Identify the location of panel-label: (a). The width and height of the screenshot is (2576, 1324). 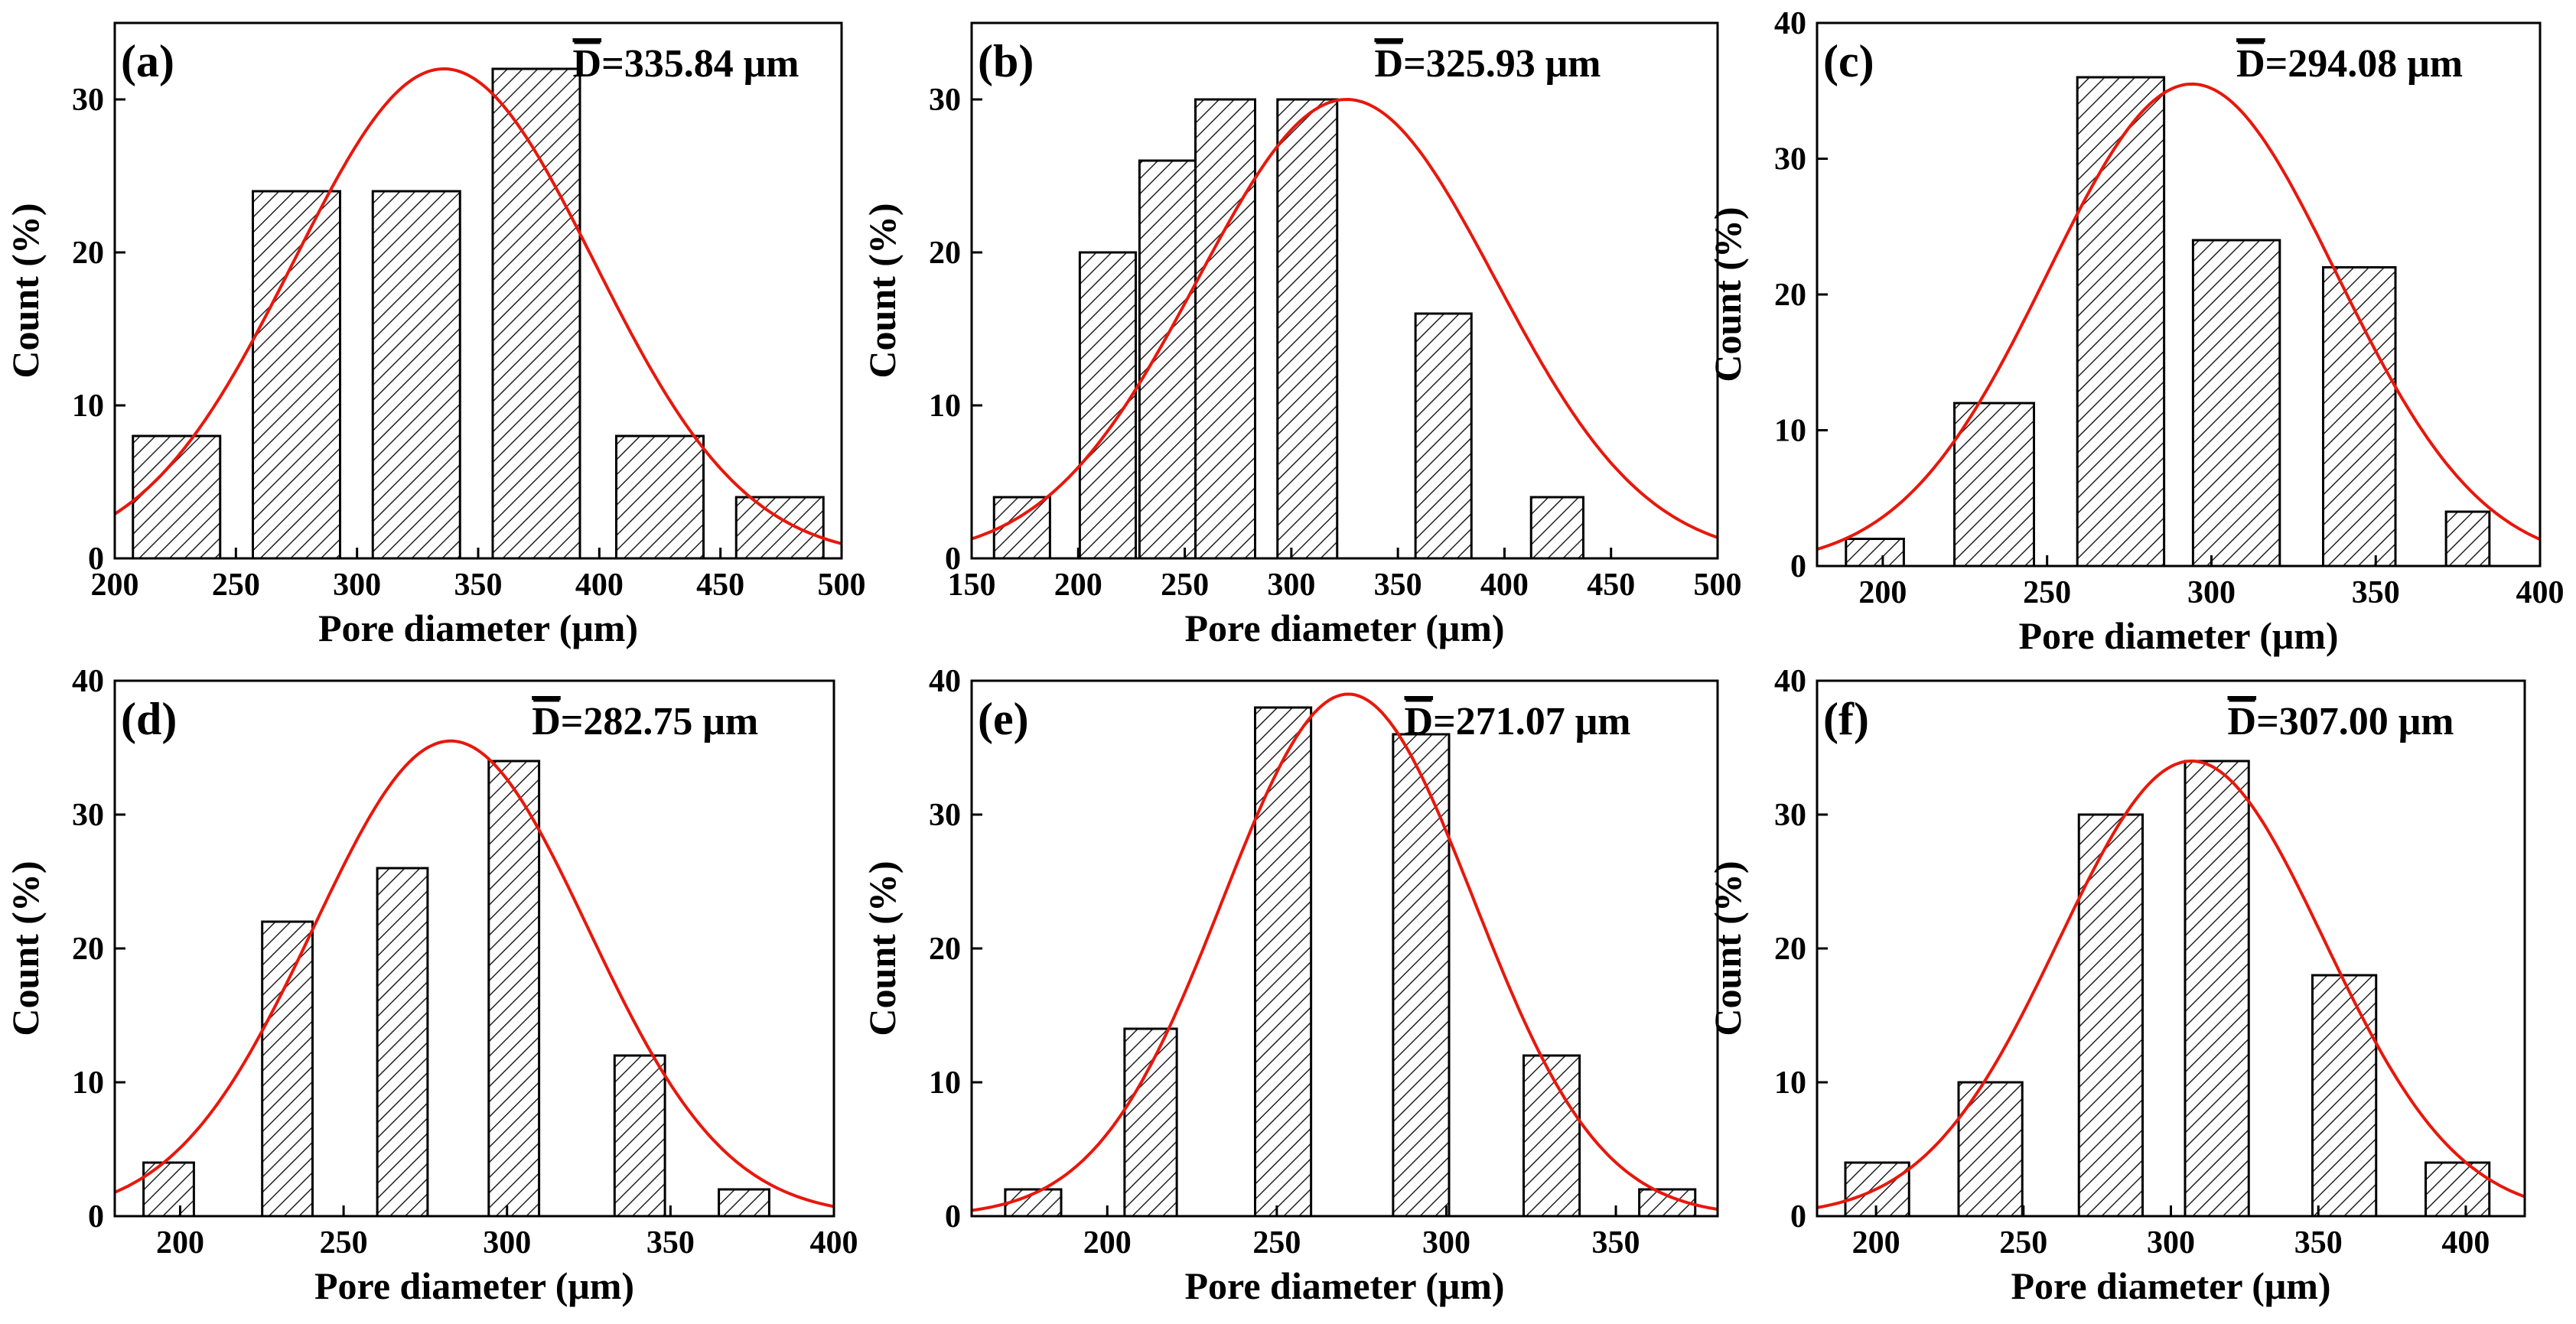
(148, 61).